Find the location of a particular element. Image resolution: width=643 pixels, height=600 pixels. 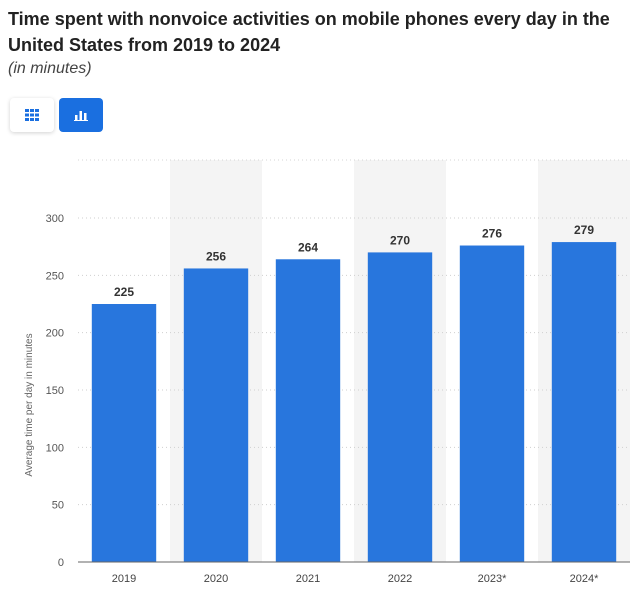

x-tick-label: 2023* is located at coordinates (492, 579).